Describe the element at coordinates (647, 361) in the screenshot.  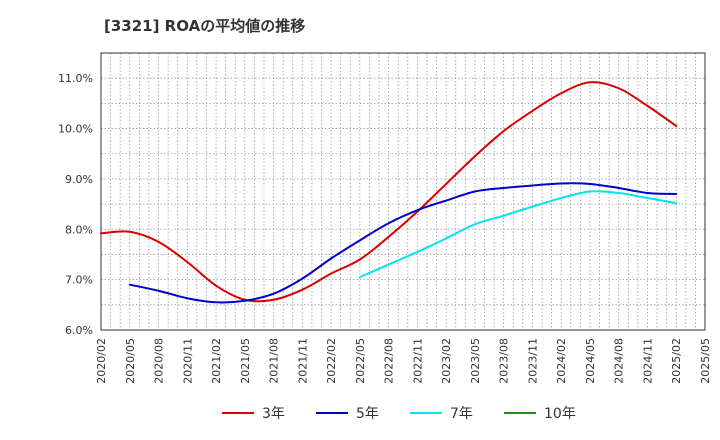
I see `x-tick-label: 2024/11` at that location.